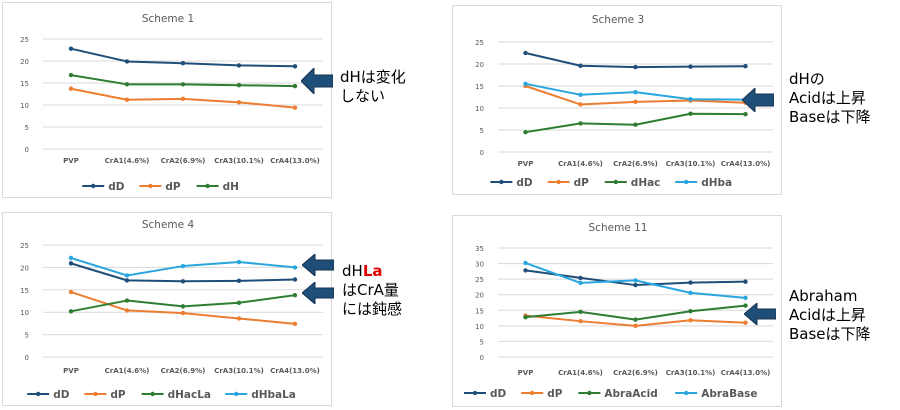  I want to click on legend-marker-dhac, so click(615, 182).